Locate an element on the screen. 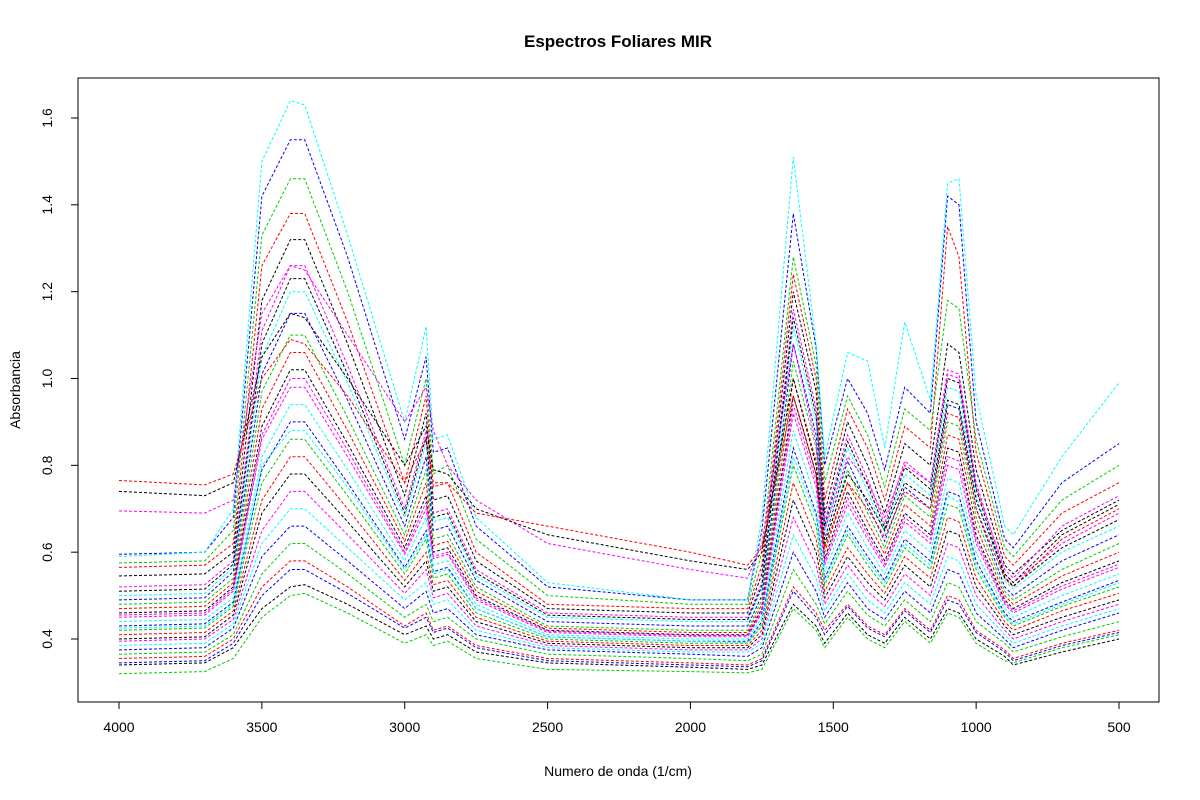 The height and width of the screenshot is (800, 1200). y-axis: 0.4 0.6 0.8 1.0 1.2 1.4 1.6 is located at coordinates (59, 378).